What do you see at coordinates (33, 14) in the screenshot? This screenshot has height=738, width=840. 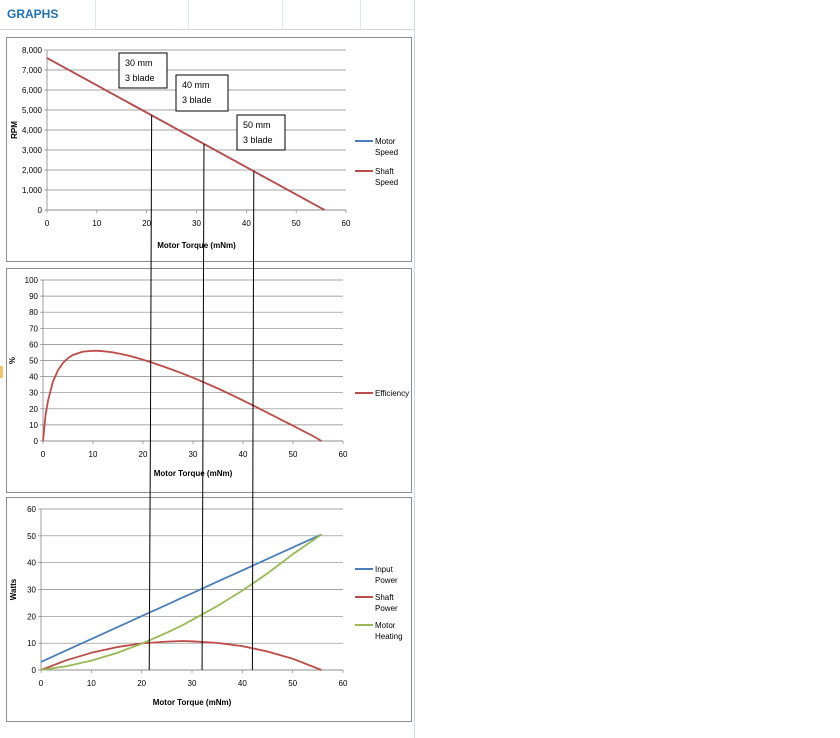 I see `sheet-title: GRAPHS` at bounding box center [33, 14].